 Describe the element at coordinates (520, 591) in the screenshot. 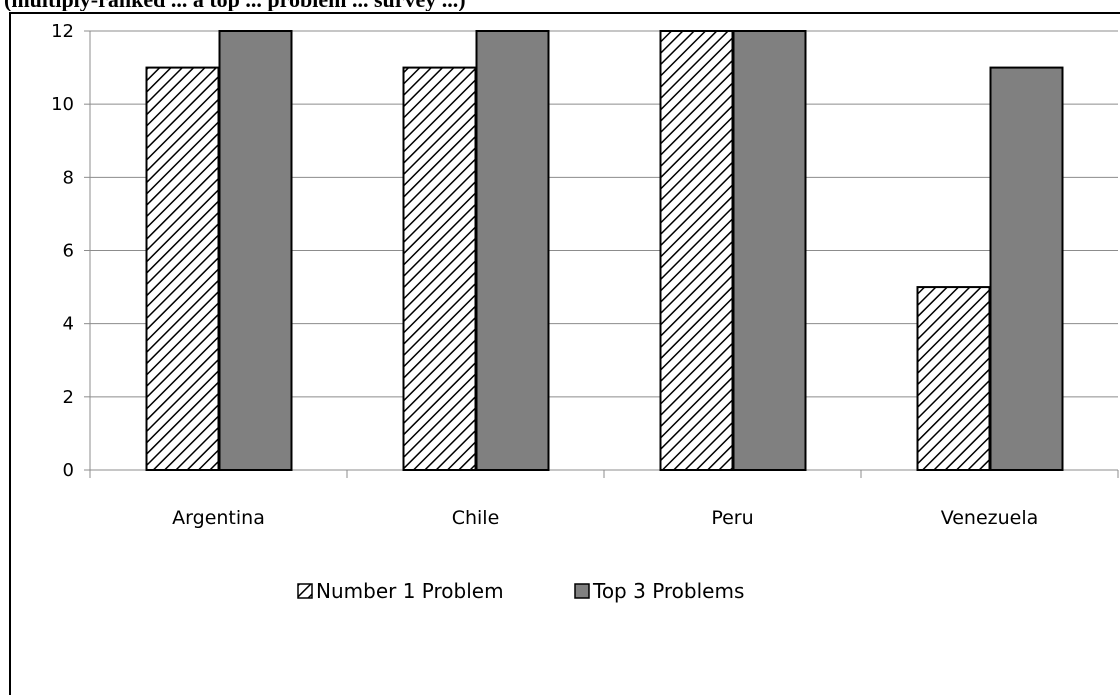

I see `legend: Number 1 Problem Top 3 Problems` at that location.